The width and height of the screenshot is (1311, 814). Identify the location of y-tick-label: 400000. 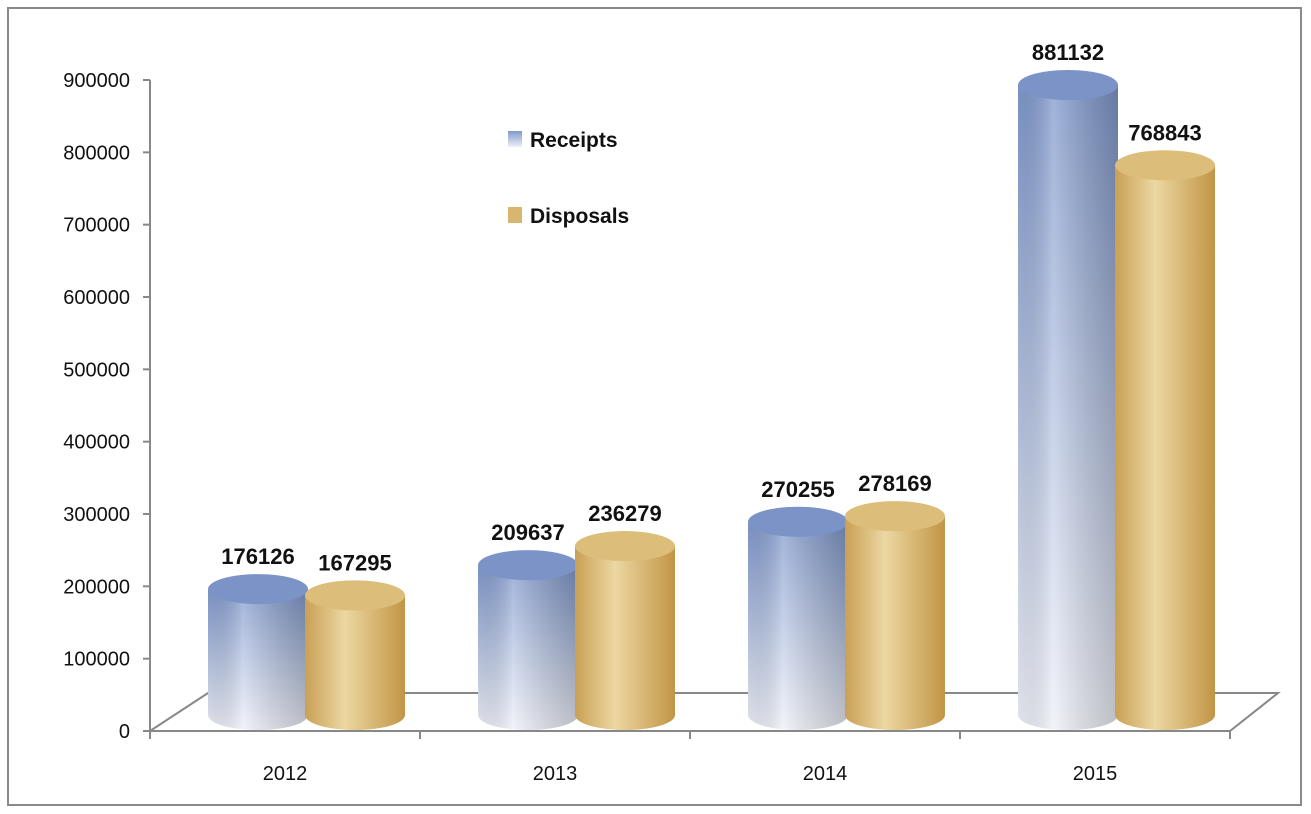
(96, 443).